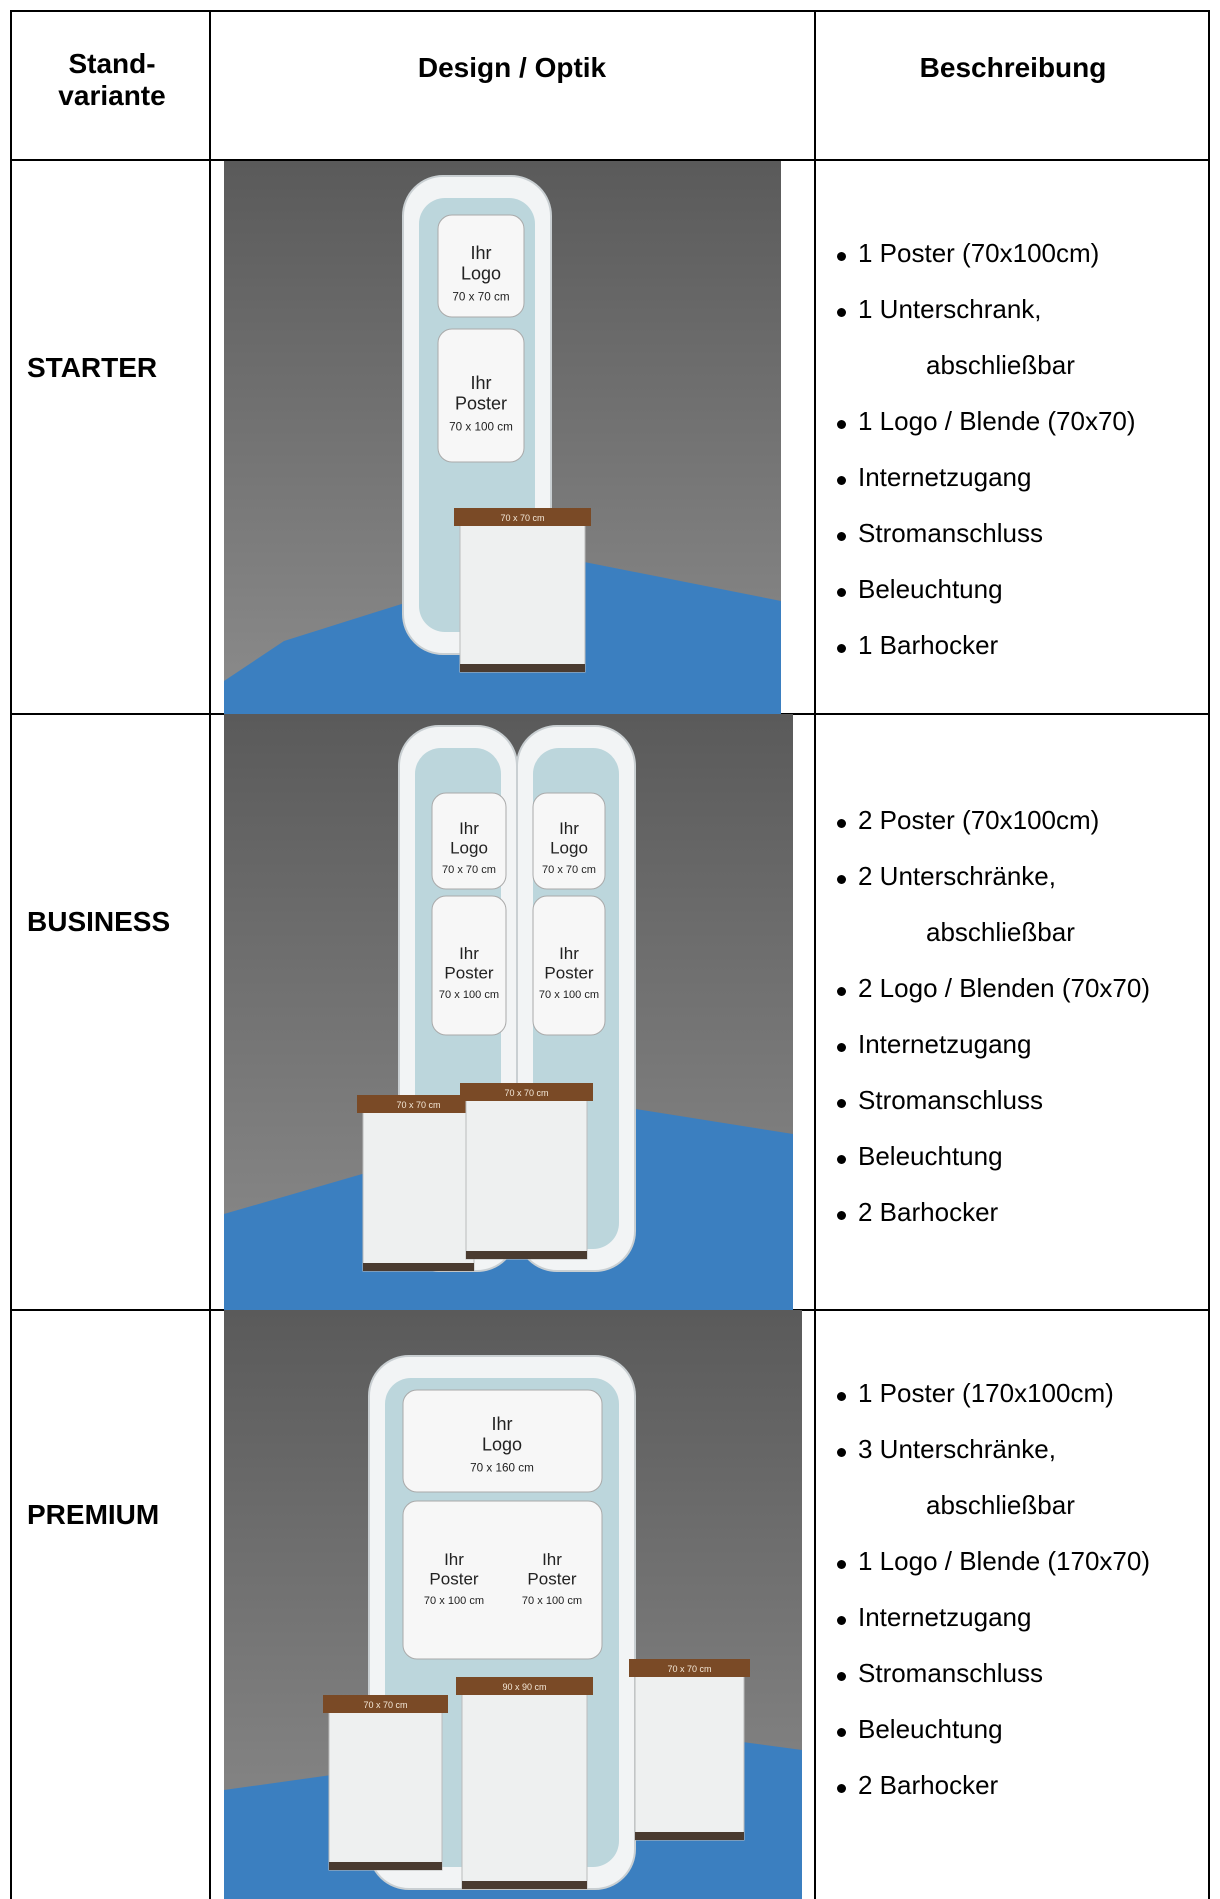  I want to click on row-name: BUSINESS, so click(99, 921).